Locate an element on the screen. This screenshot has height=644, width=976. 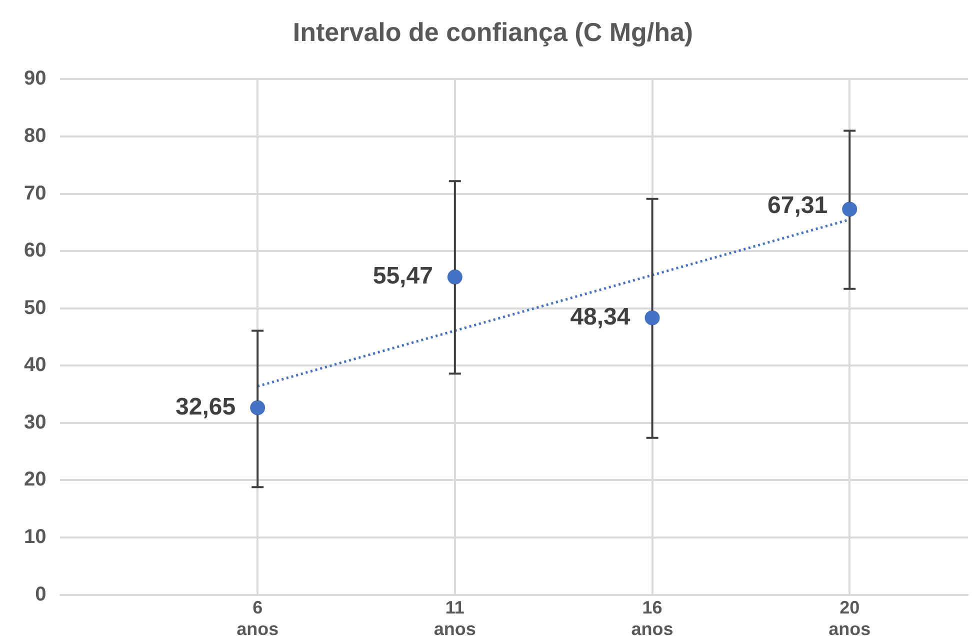
y-tick-label: 20 is located at coordinates (35, 479).